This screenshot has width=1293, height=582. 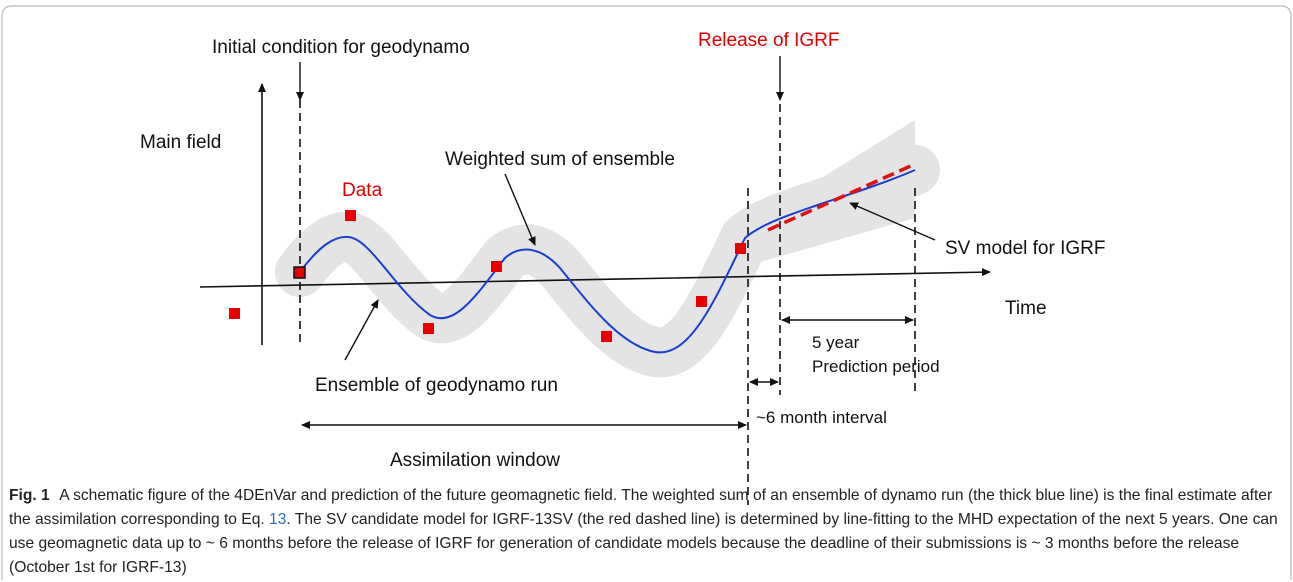 I want to click on caption-label: Fig. 1, so click(x=29, y=495).